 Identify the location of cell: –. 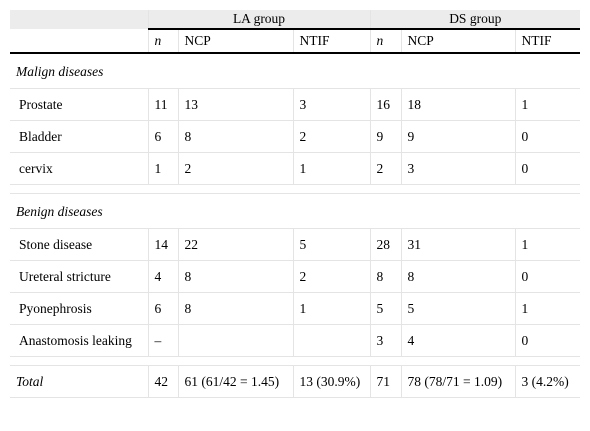
(162, 340).